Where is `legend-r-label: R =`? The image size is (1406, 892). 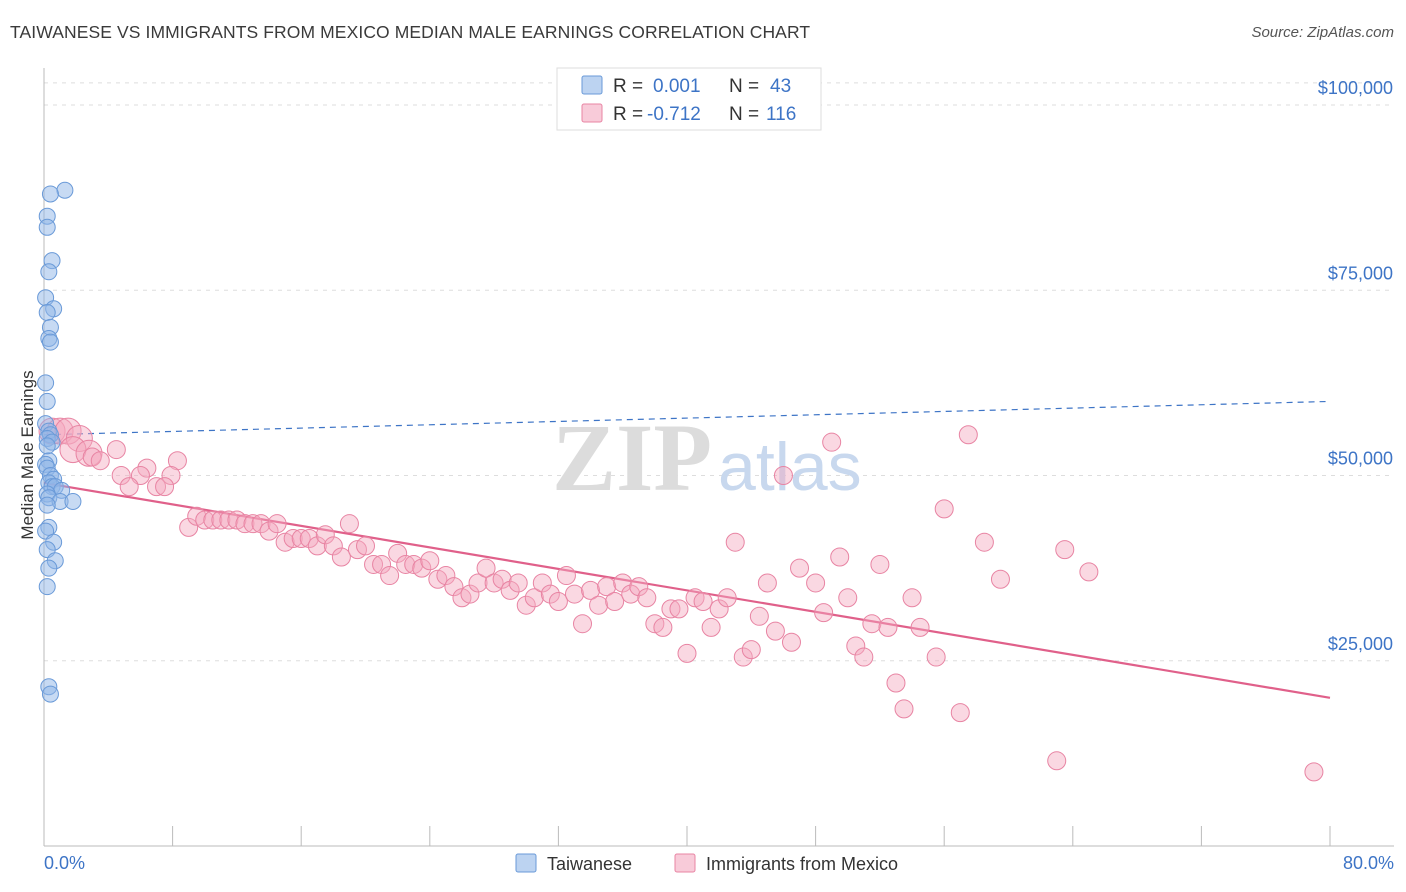
legend-r-label: R = is located at coordinates (628, 86).